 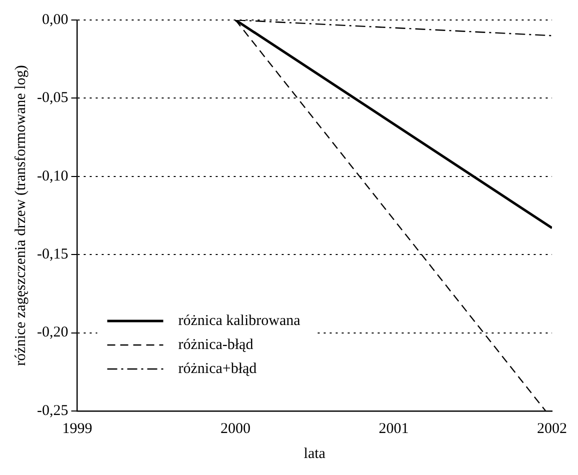 What do you see at coordinates (77, 428) in the screenshot?
I see `x-tick-label: 1999` at bounding box center [77, 428].